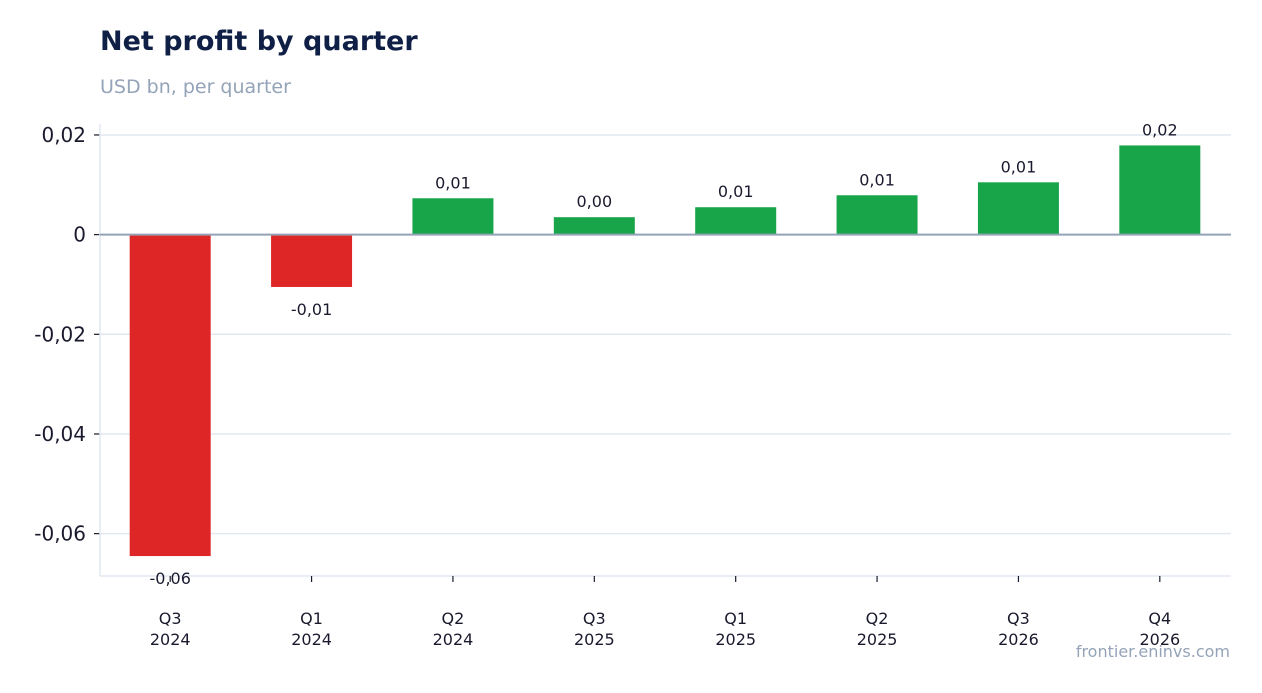  What do you see at coordinates (79, 235) in the screenshot?
I see `y-tick-label: 0` at bounding box center [79, 235].